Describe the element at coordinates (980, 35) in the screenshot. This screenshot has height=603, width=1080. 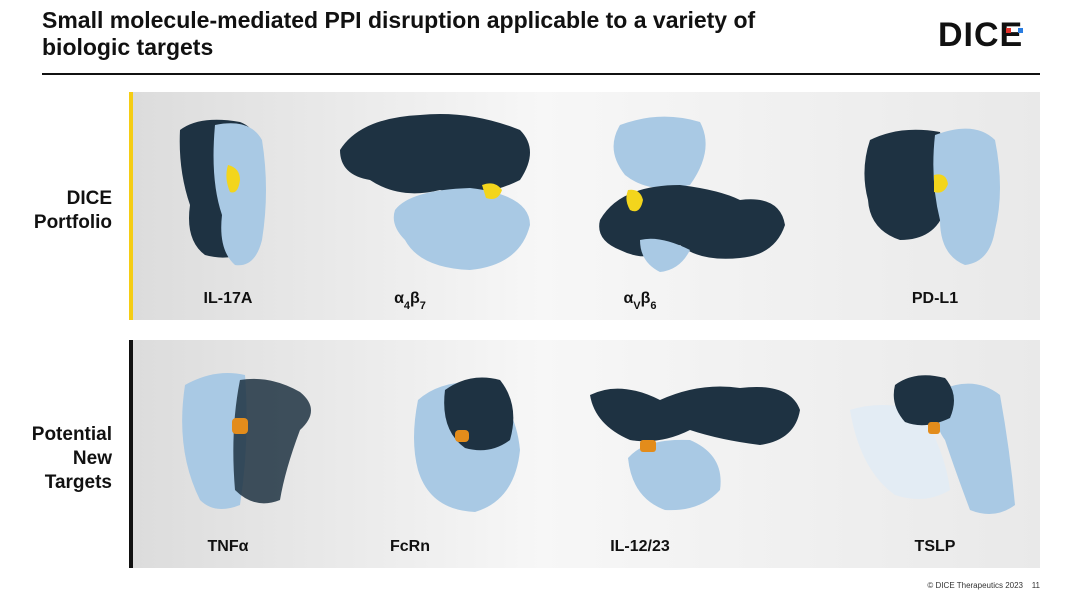
I see `logo: DICE` at that location.